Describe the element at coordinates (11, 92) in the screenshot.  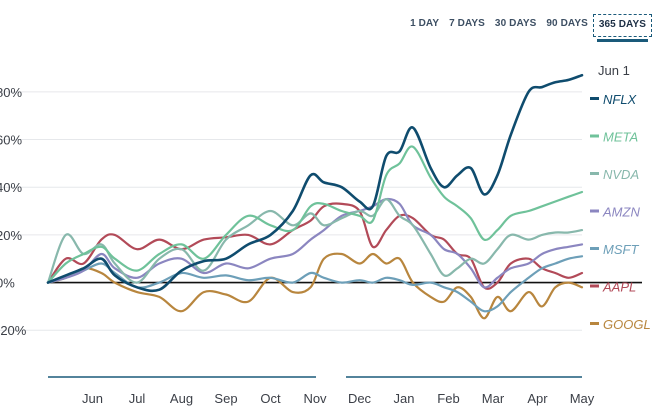
I see `y-tick-label: 80%` at that location.